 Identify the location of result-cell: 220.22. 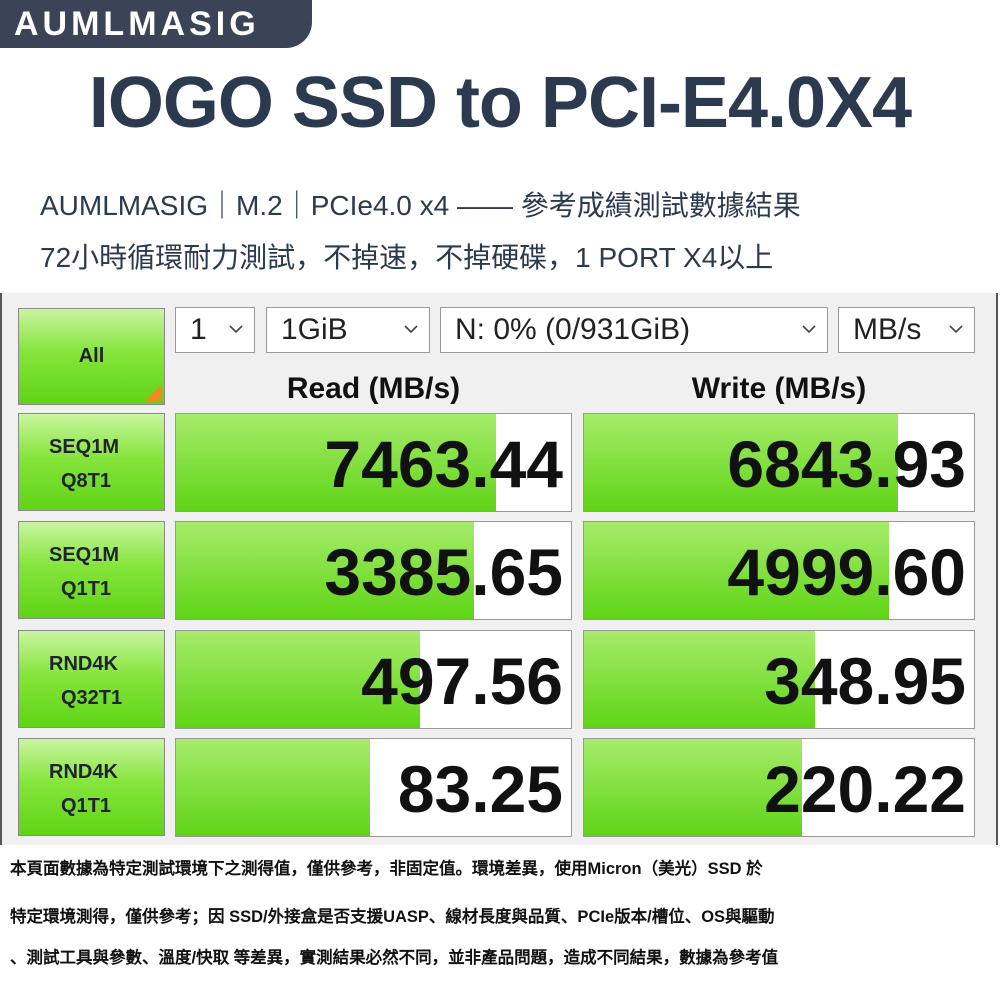
(779, 787).